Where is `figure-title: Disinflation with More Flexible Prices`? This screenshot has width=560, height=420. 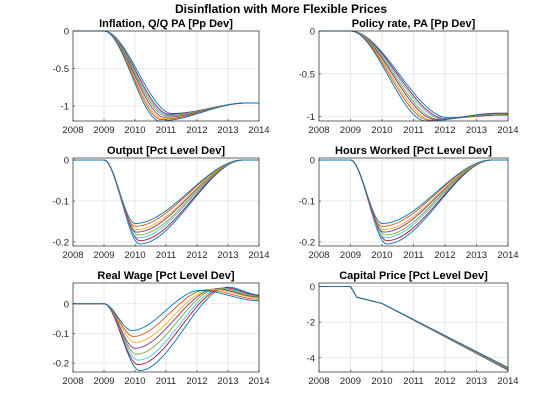
figure-title: Disinflation with More Flexible Prices is located at coordinates (281, 9).